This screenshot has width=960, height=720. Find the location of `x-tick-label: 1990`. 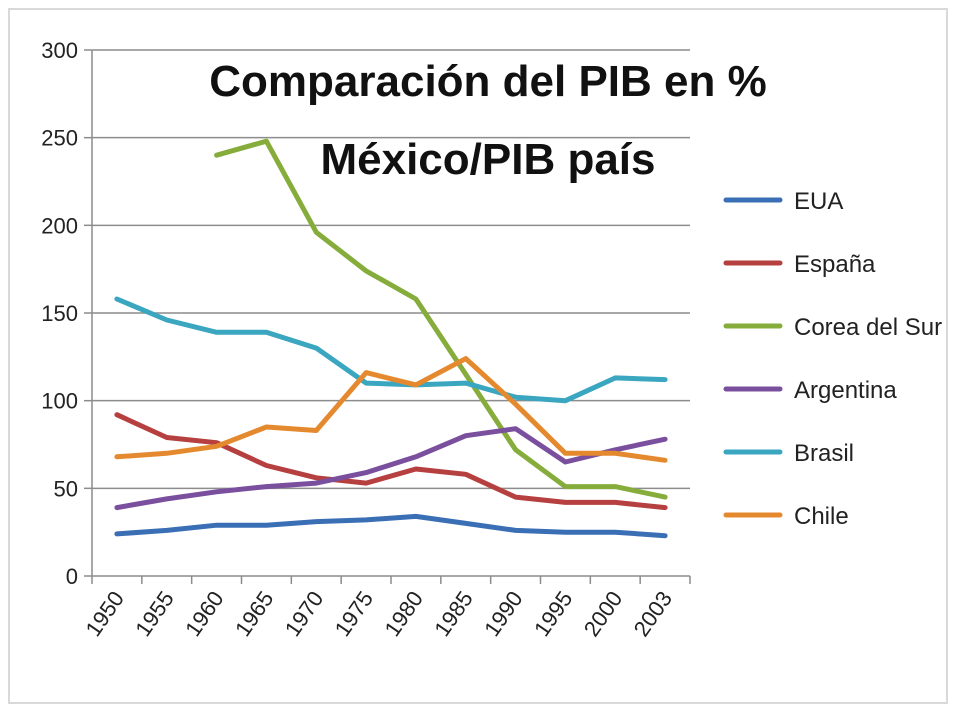

x-tick-label: 1990 is located at coordinates (503, 614).